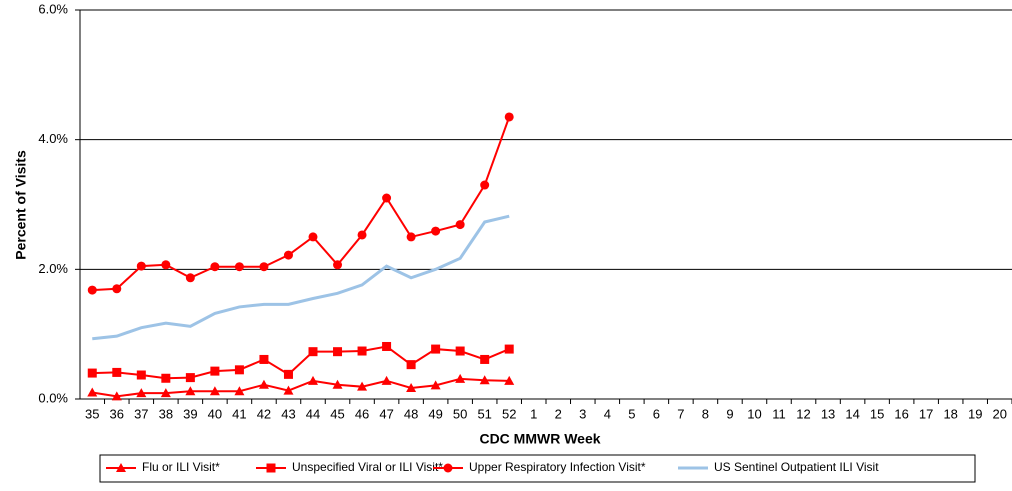 Image resolution: width=1012 pixels, height=491 pixels. Describe the element at coordinates (680, 413) in the screenshot. I see `x-tick-label: 7` at that location.